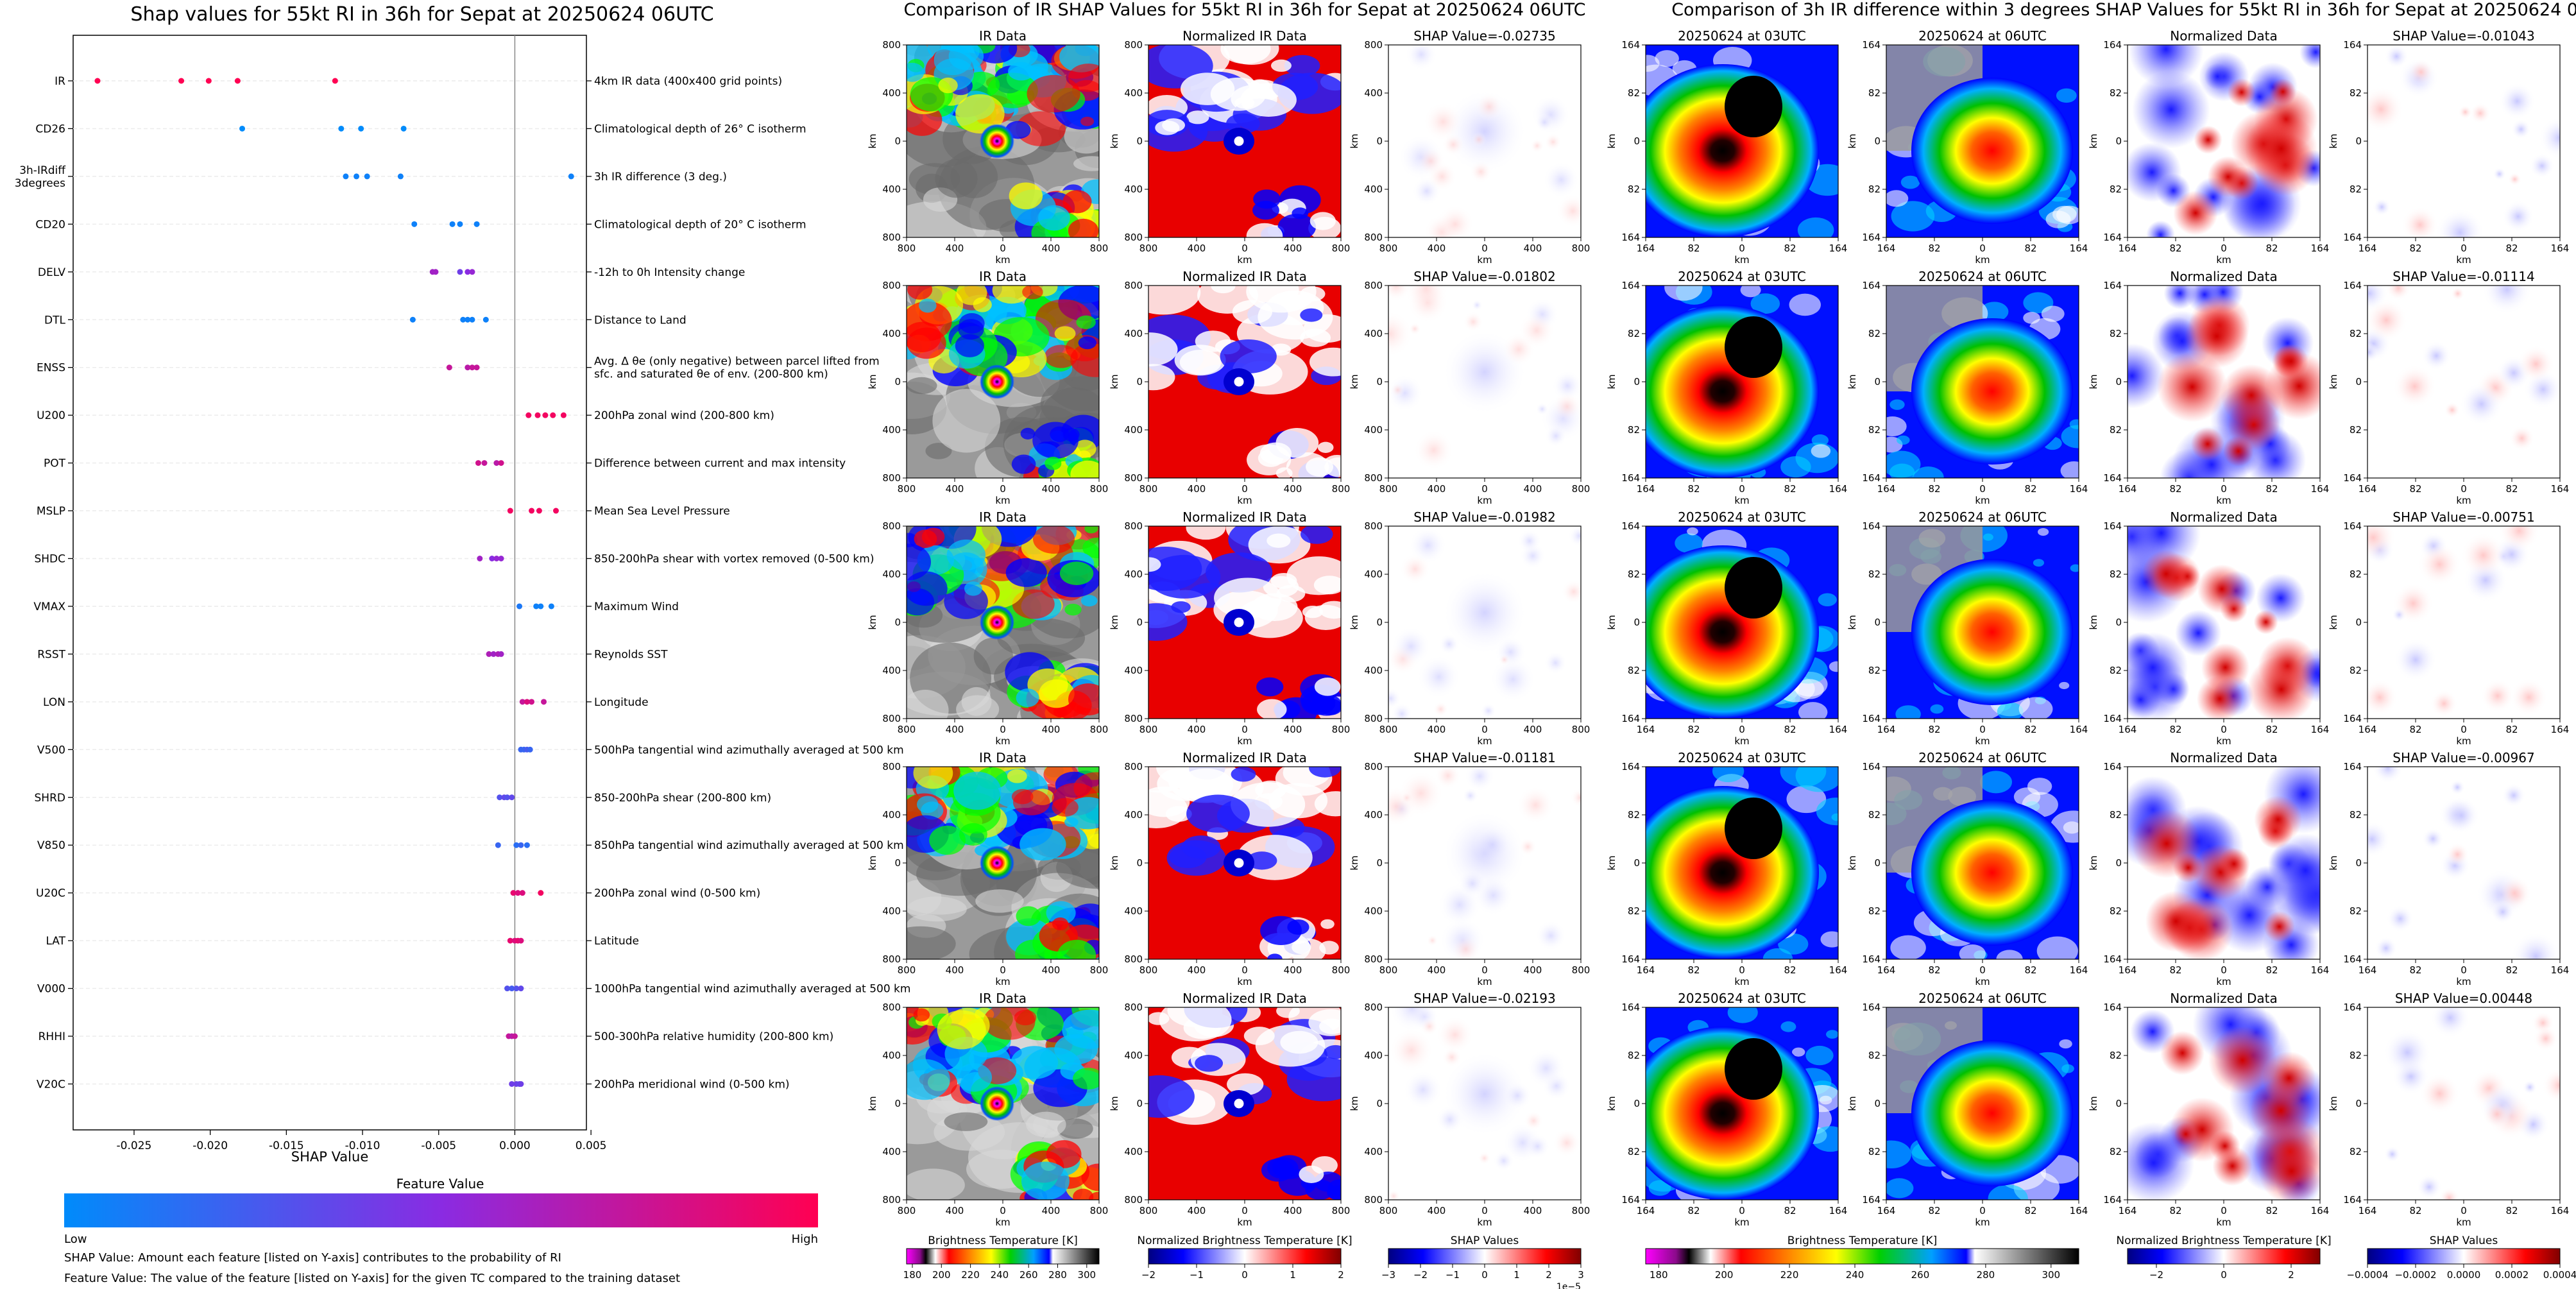 The image size is (2576, 1289). I want to click on feature-value-colorbar, so click(441, 1210).